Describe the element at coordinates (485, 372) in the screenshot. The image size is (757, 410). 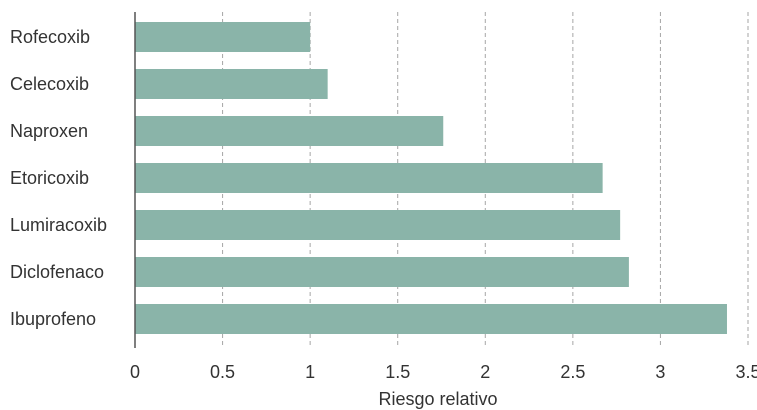
I see `x-tick-label: 2` at that location.